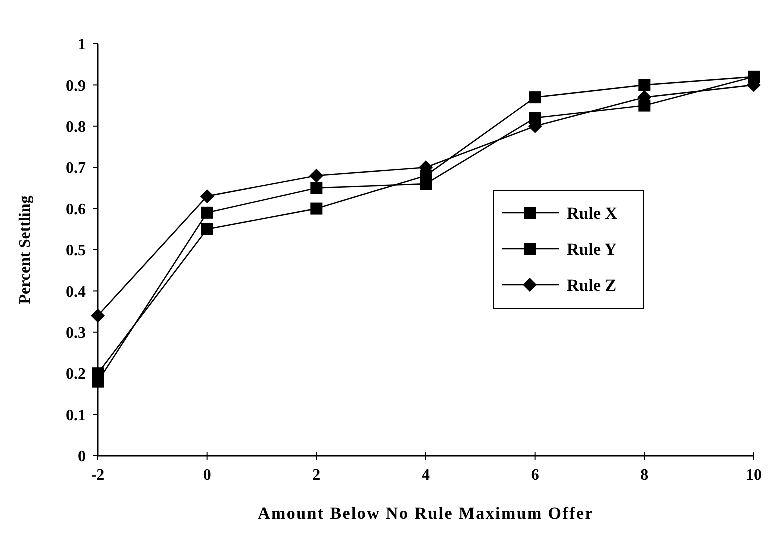 The height and width of the screenshot is (539, 774). What do you see at coordinates (592, 213) in the screenshot?
I see `legend-label: Rule X` at bounding box center [592, 213].